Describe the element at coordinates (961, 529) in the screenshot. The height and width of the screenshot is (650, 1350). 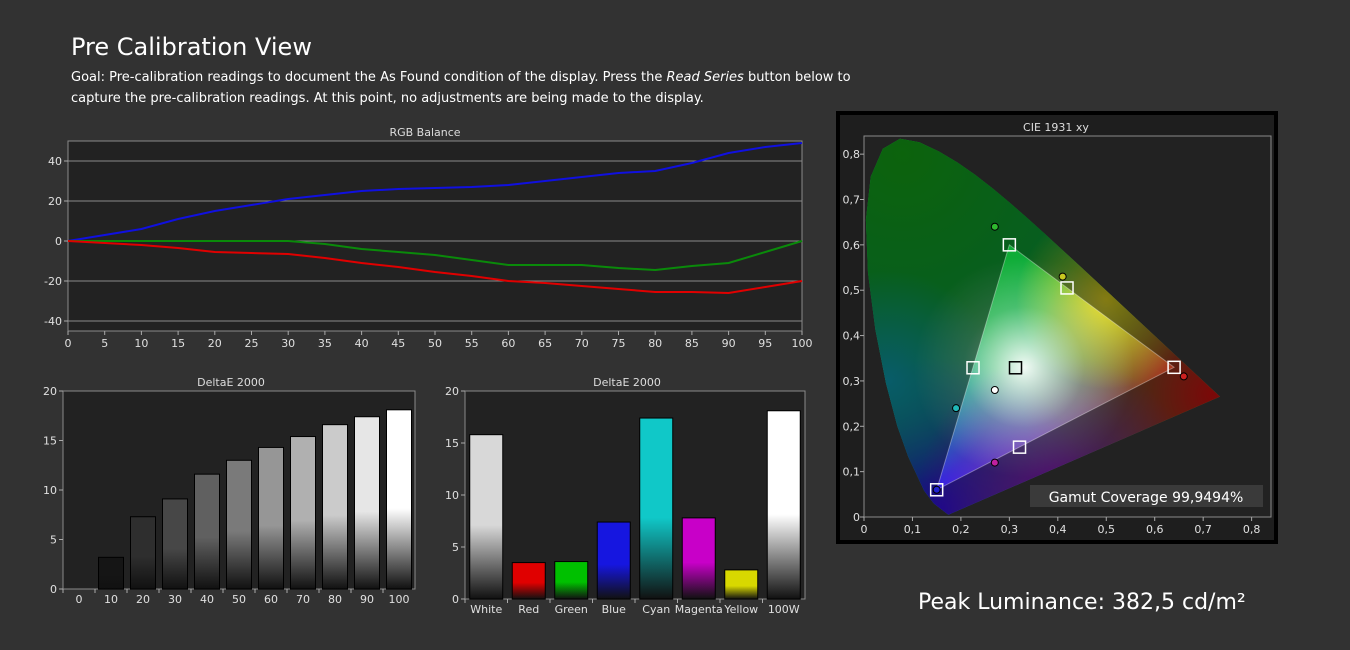
I see `cie-x-tick-label: 0,2` at that location.